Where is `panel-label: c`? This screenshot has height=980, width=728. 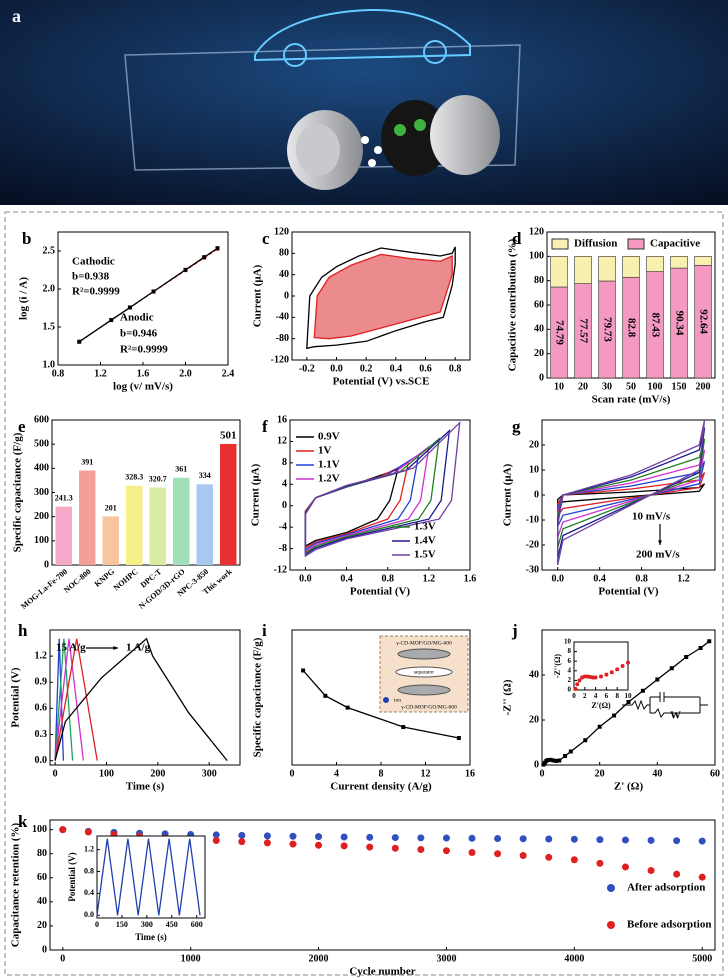
panel-label: c is located at coordinates (266, 238).